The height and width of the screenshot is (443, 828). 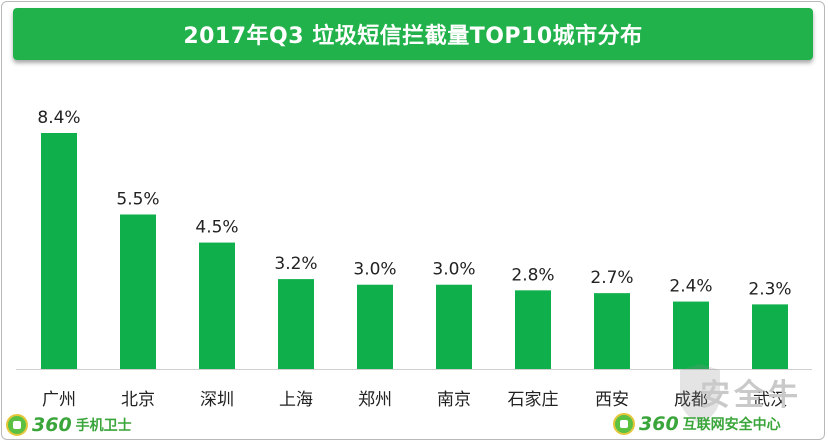 I want to click on category-label-6: 石家庄, so click(x=533, y=400).